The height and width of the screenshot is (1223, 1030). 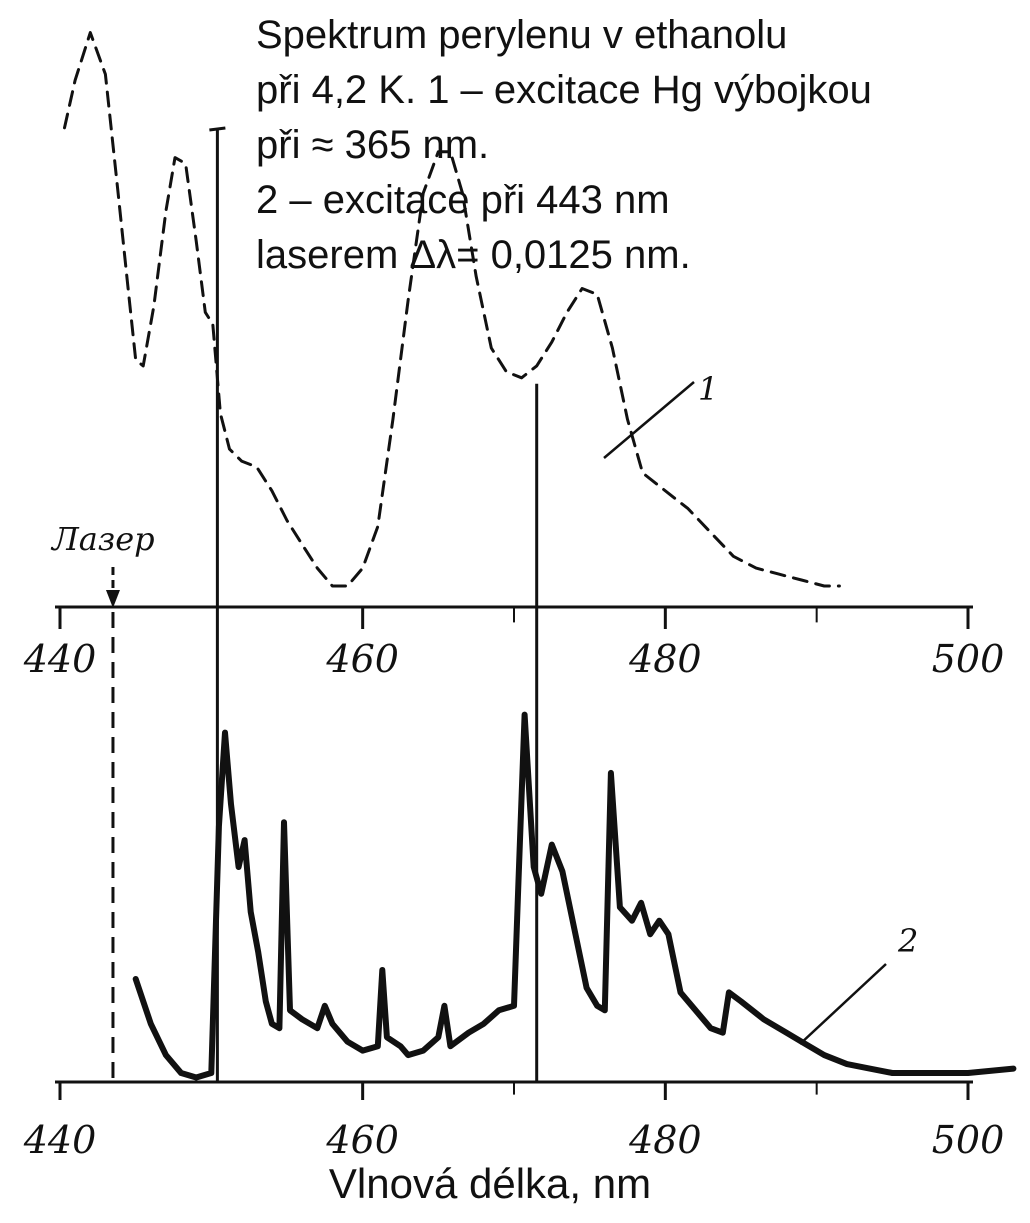 What do you see at coordinates (217, 129) in the screenshot?
I see `excitation-line-cap` at bounding box center [217, 129].